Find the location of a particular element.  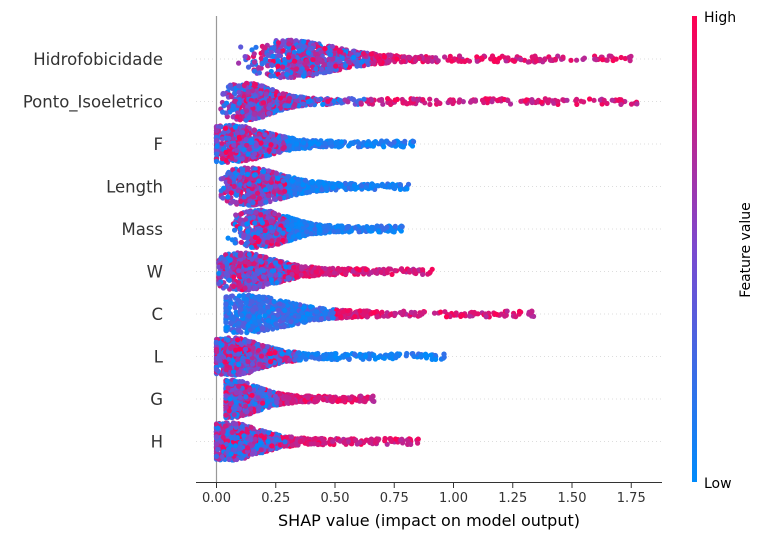

feature-row-points is located at coordinates (315, 186).